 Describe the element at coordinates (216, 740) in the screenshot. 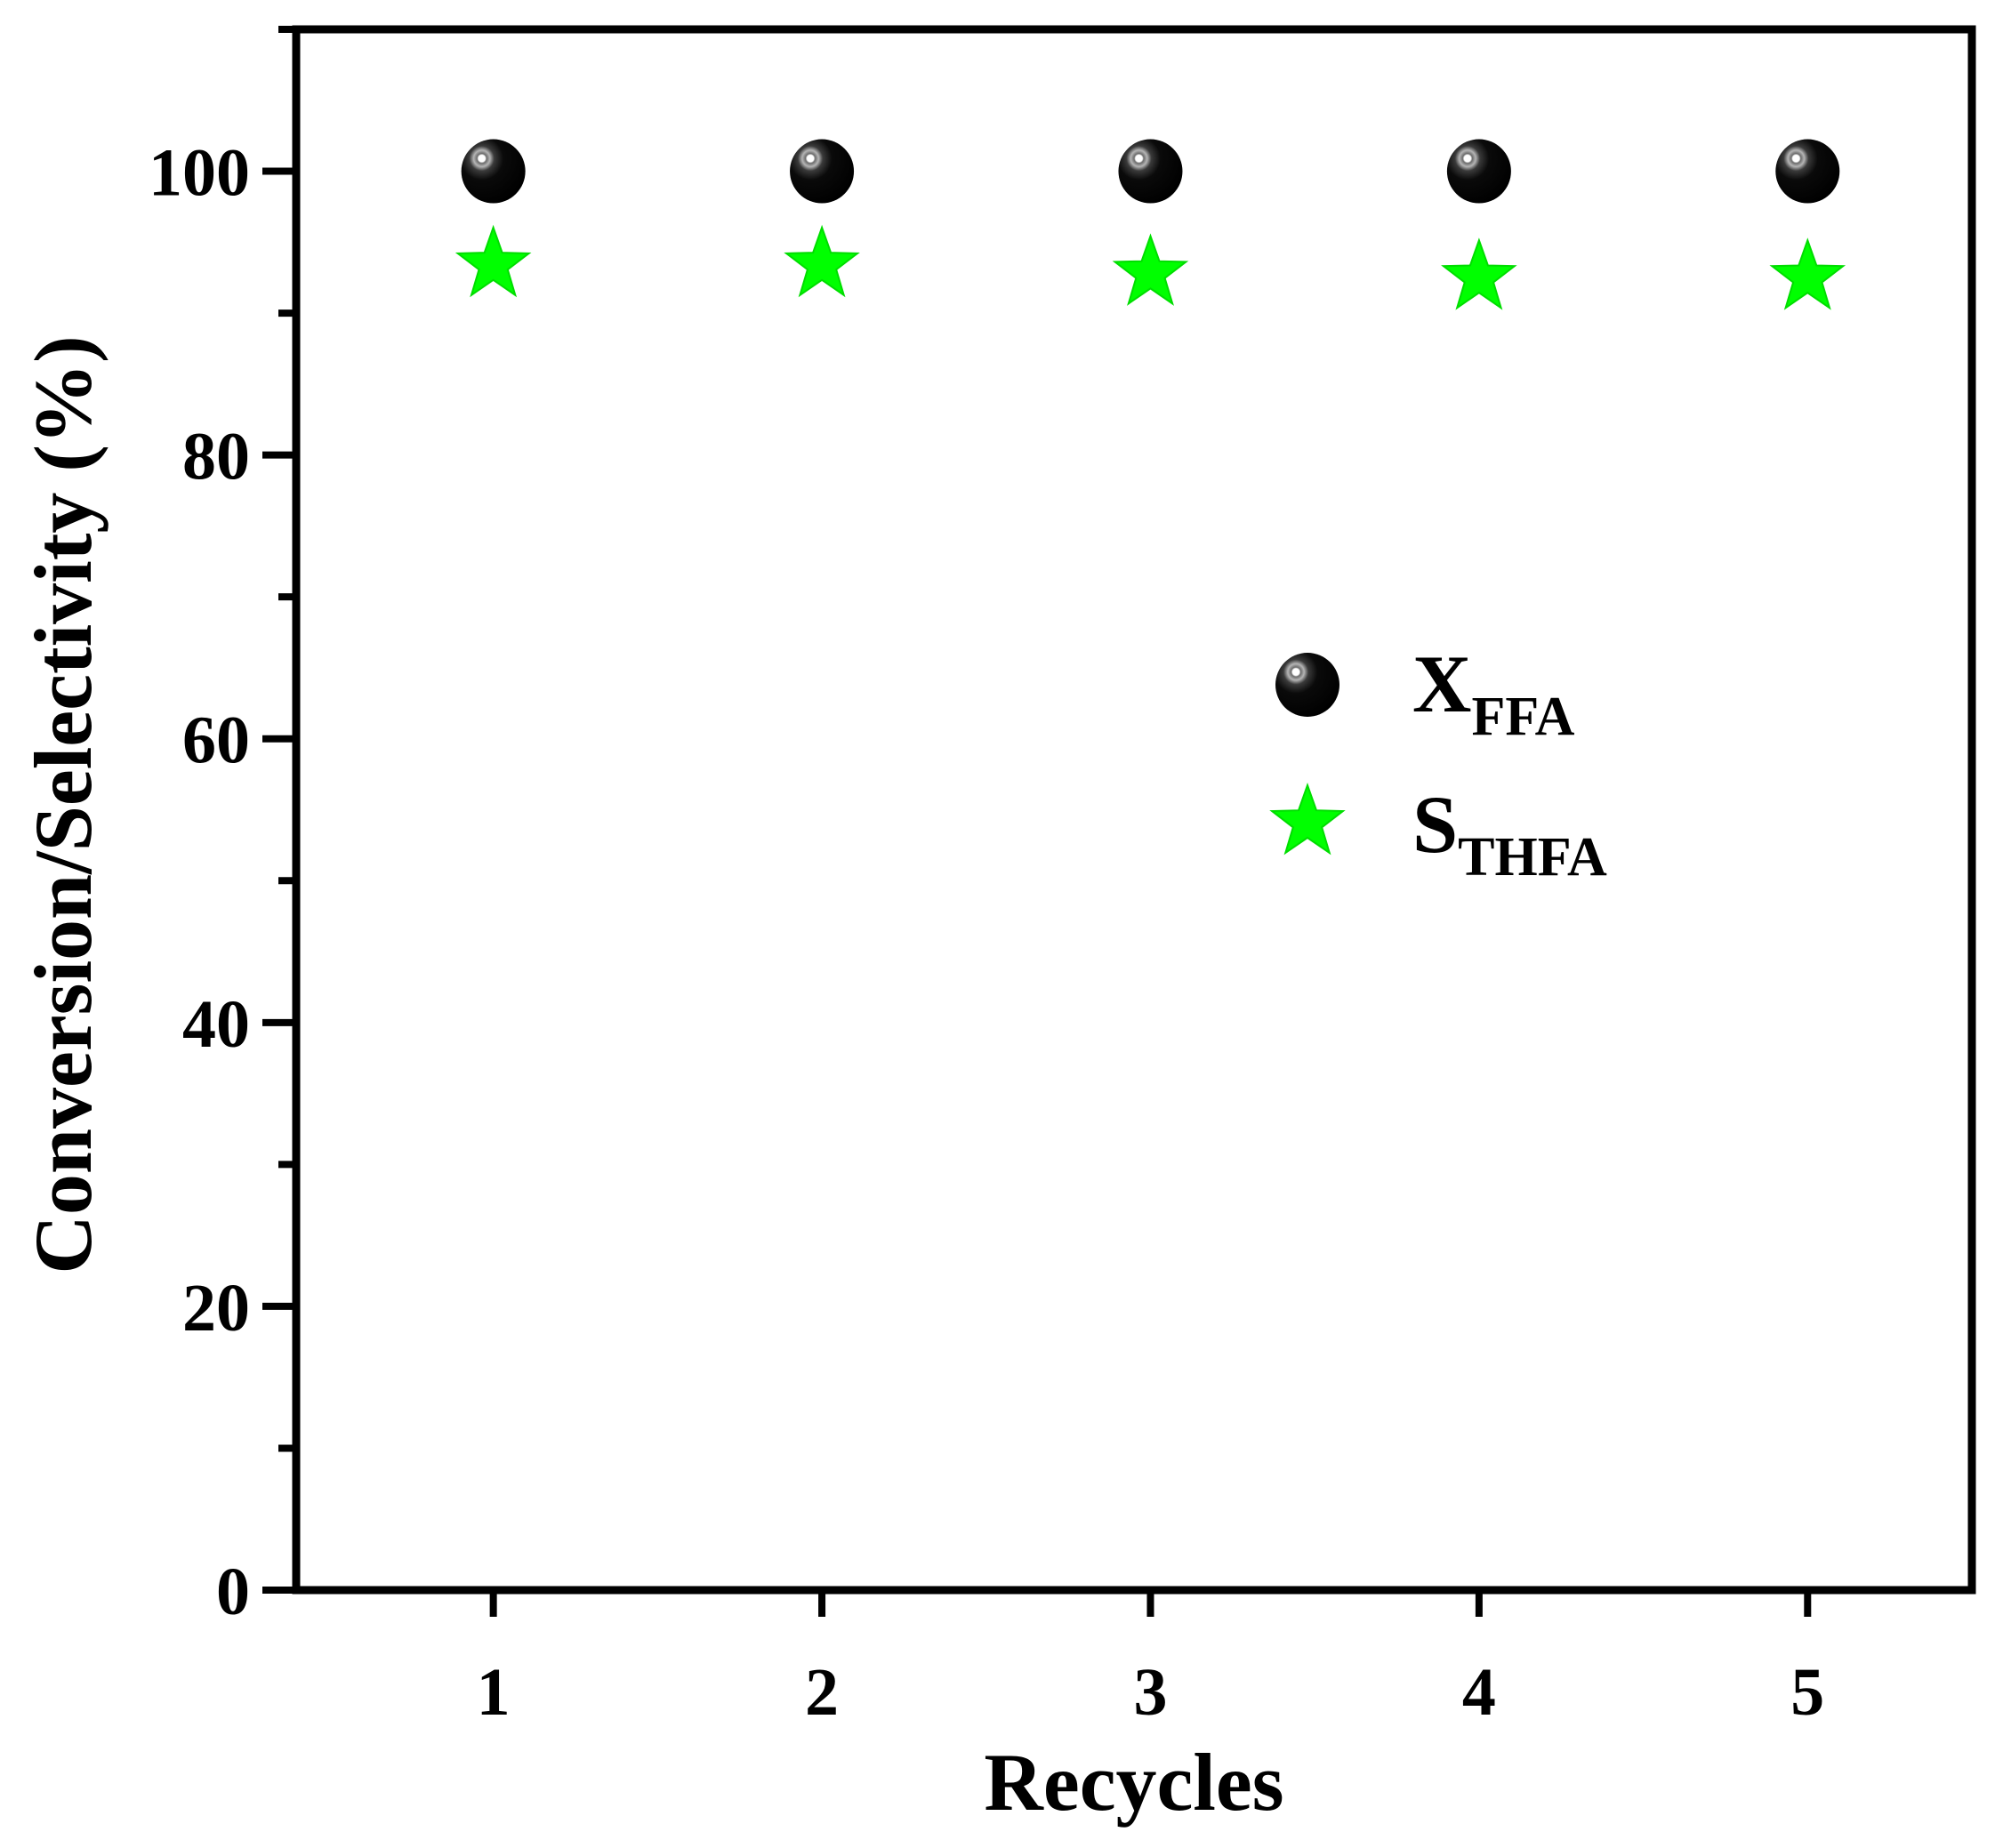

I see `y-tick-label: 60` at that location.